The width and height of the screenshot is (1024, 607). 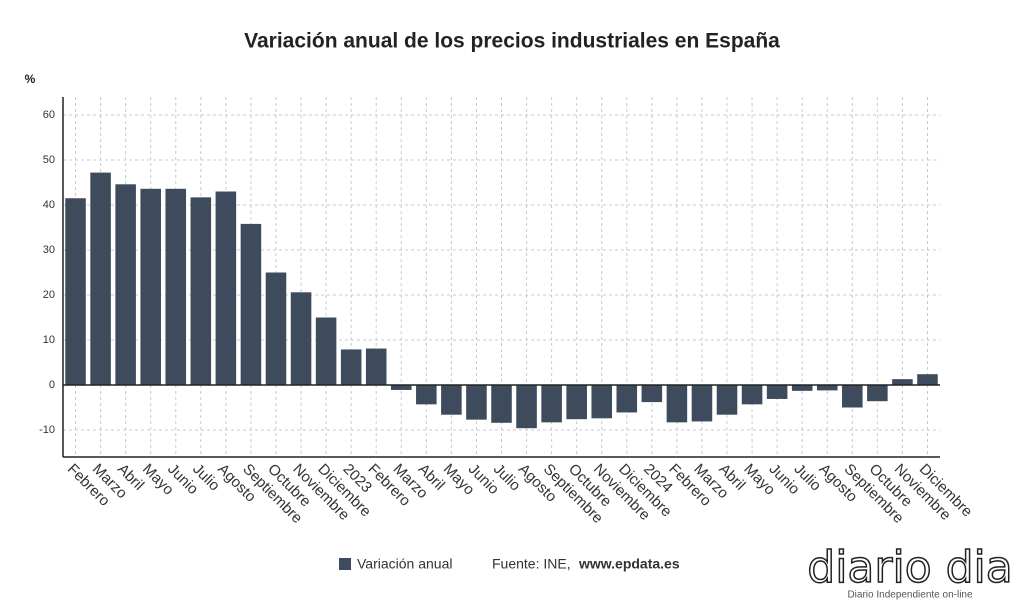 I want to click on watermark: diario dia, so click(x=909, y=567).